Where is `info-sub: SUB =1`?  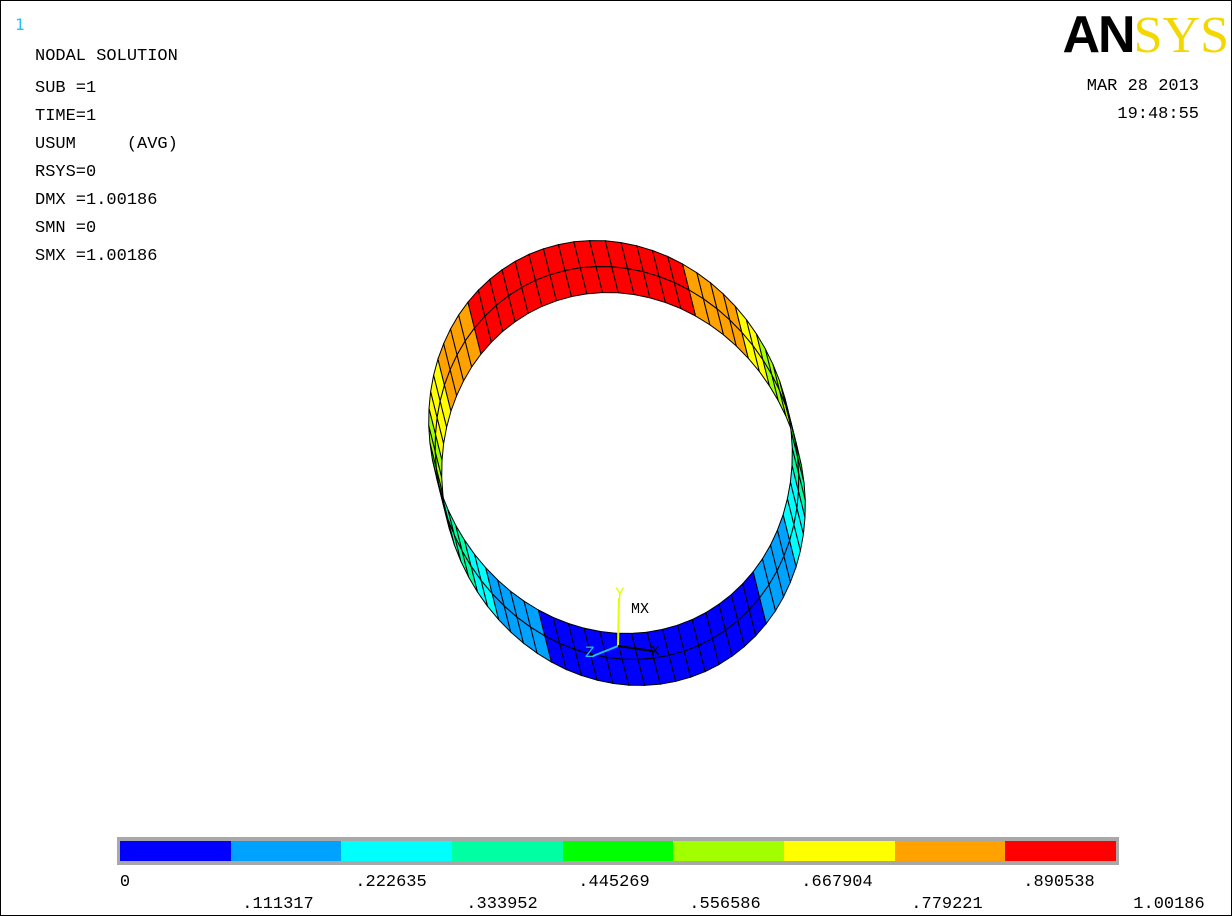 info-sub: SUB =1 is located at coordinates (66, 88).